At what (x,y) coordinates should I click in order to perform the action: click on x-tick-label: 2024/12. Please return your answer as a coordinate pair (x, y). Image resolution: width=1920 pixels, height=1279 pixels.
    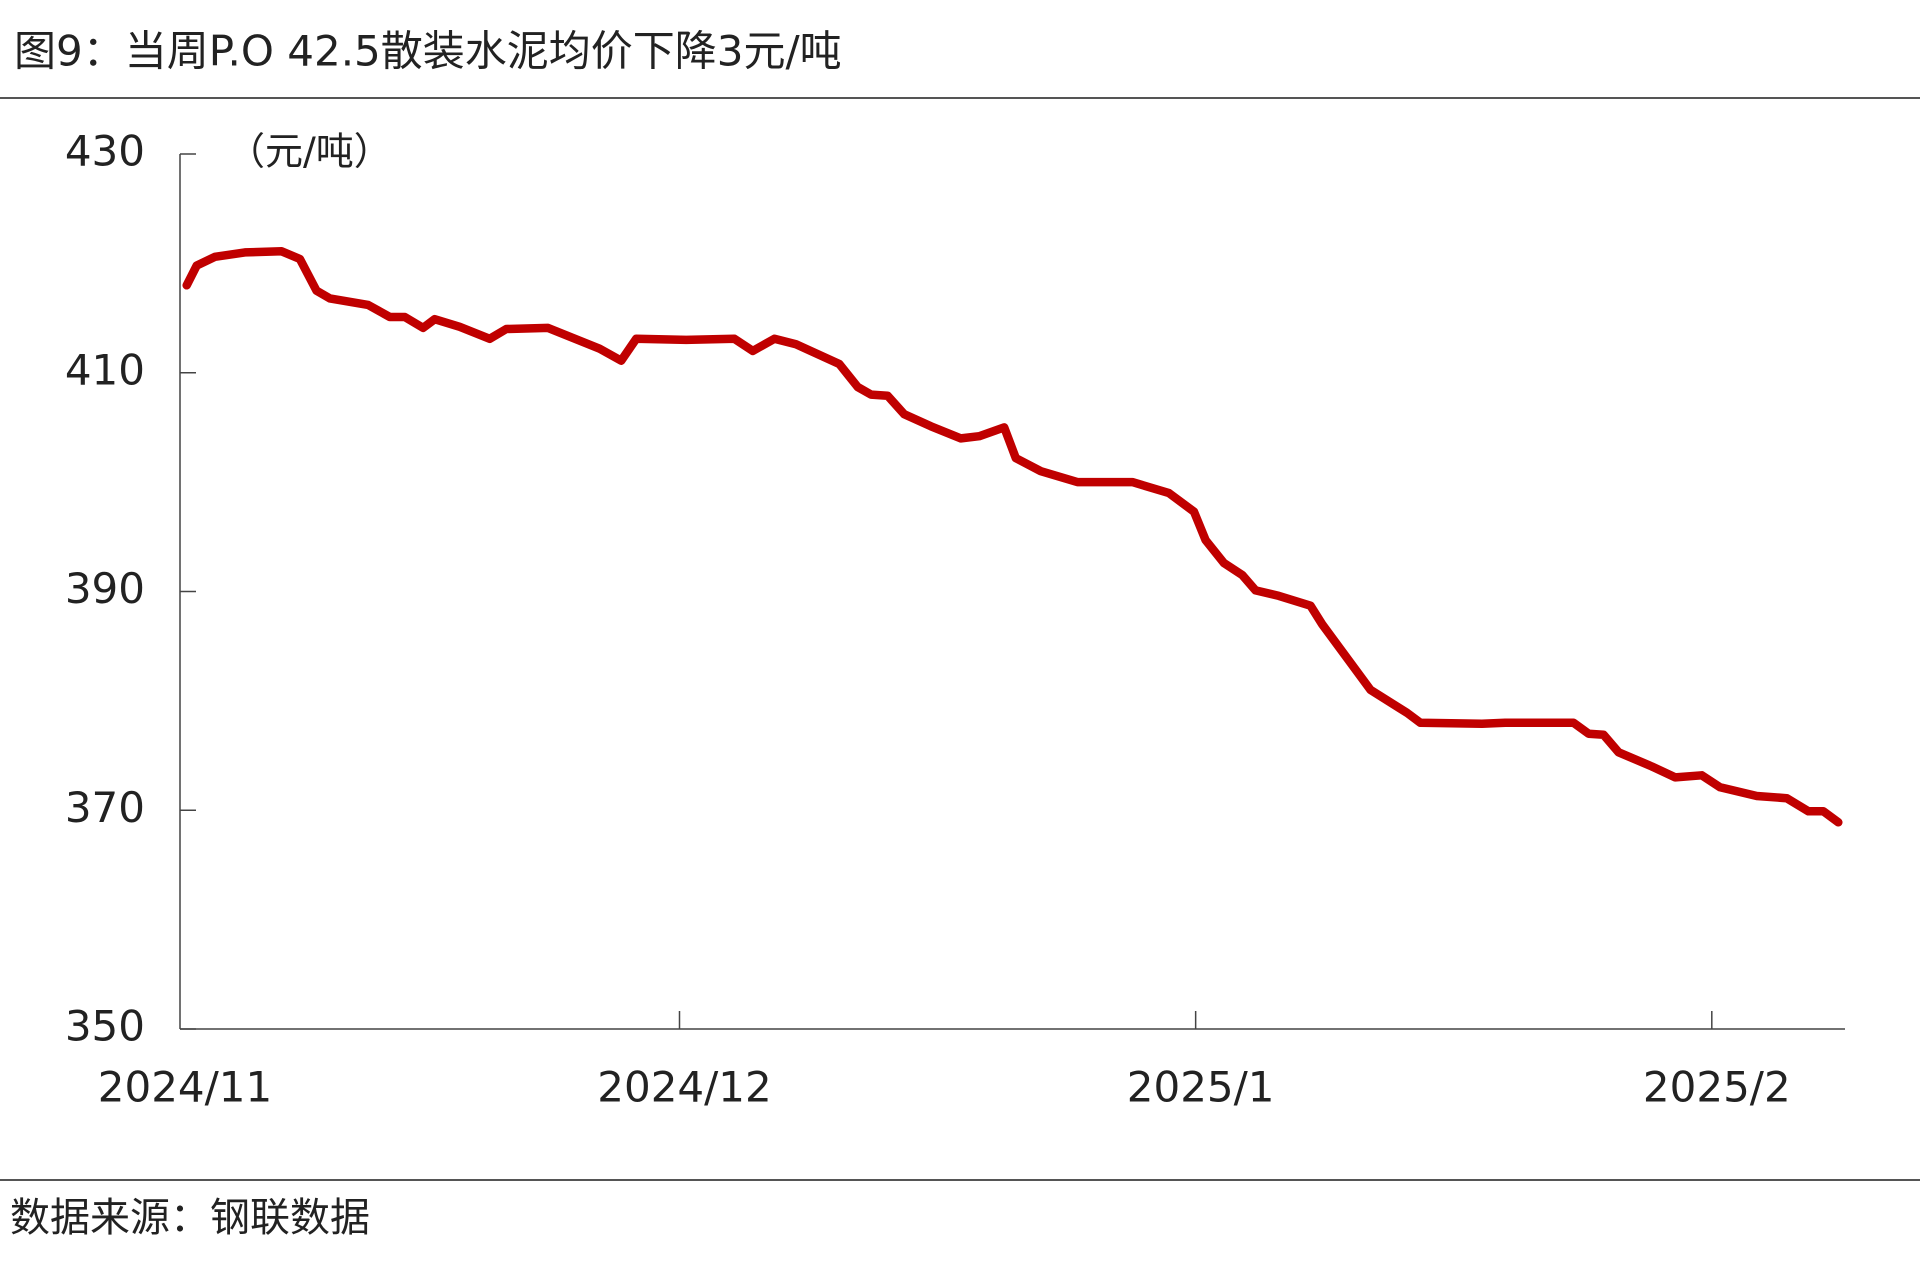
    Looking at the image, I should click on (684, 1087).